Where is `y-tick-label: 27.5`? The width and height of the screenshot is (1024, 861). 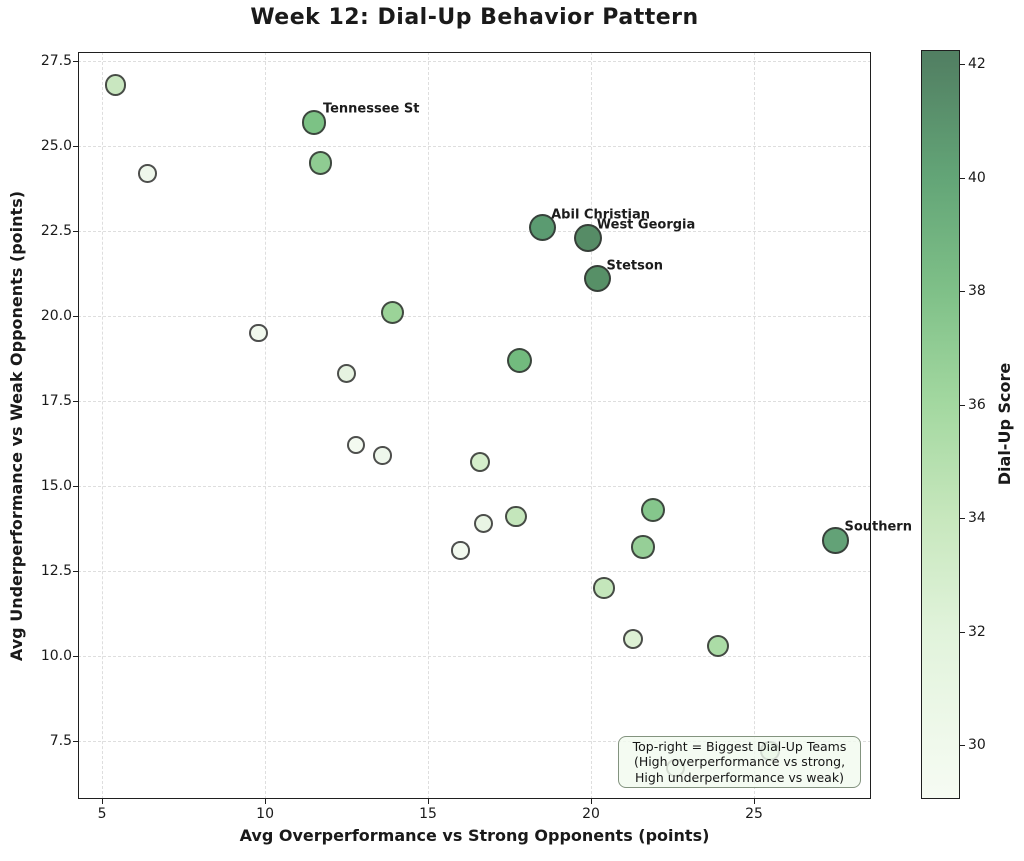 y-tick-label: 27.5 is located at coordinates (56, 61).